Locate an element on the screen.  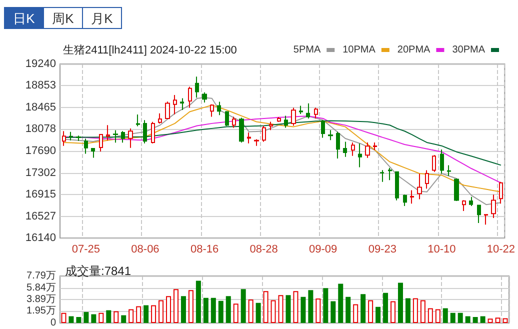
y-tick-label: 19240 is located at coordinates (40, 64).